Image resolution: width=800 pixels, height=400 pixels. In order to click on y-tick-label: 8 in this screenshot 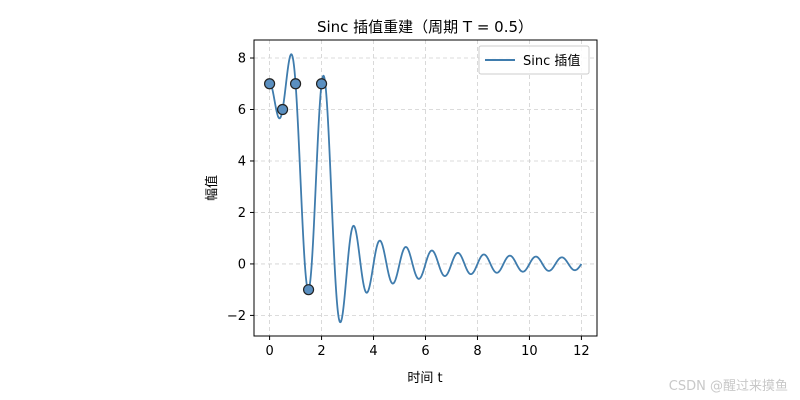, I will do `click(242, 59)`.